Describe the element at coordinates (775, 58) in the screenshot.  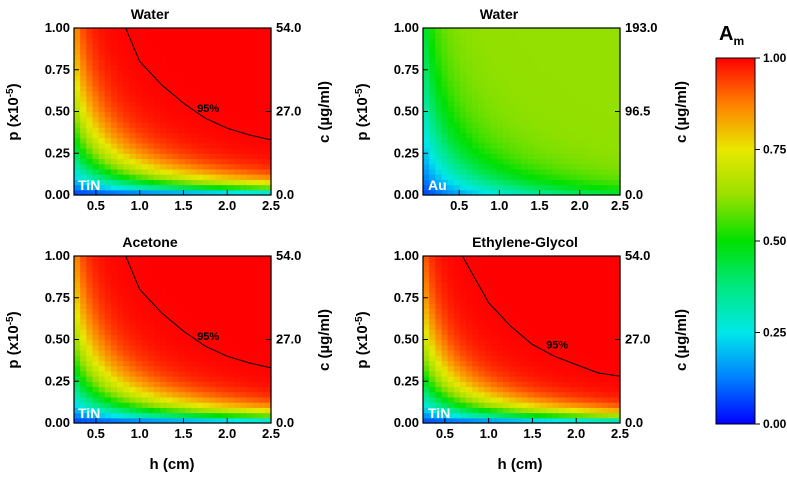
I see `colorbar-tick-label: 1.00` at that location.